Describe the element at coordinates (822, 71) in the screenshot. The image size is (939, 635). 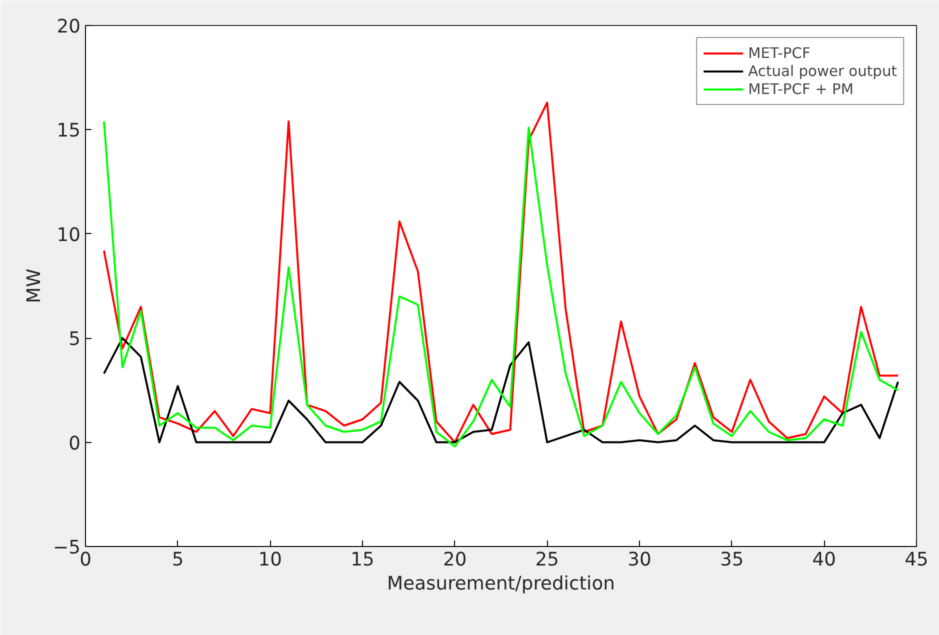
I see `legend-label: Actual power output` at that location.